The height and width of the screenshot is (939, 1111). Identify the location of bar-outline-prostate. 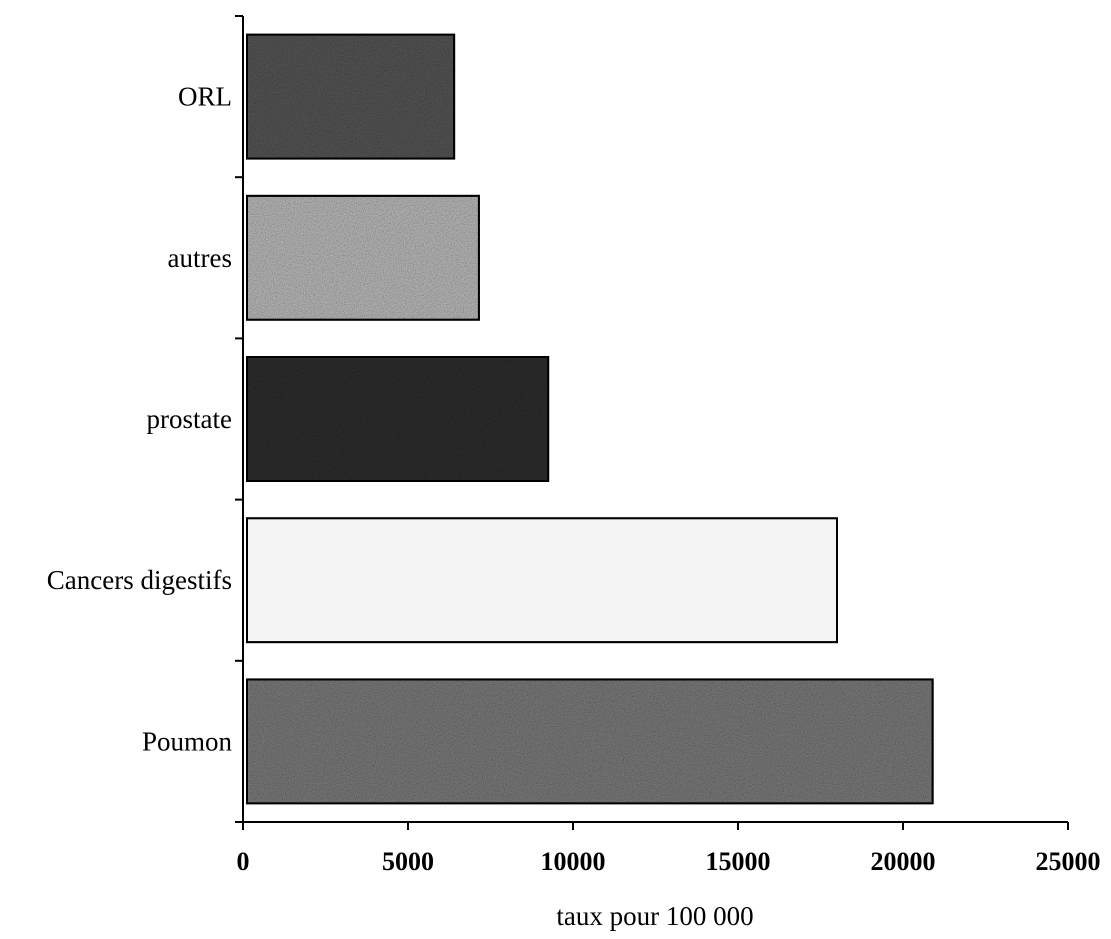
(398, 419).